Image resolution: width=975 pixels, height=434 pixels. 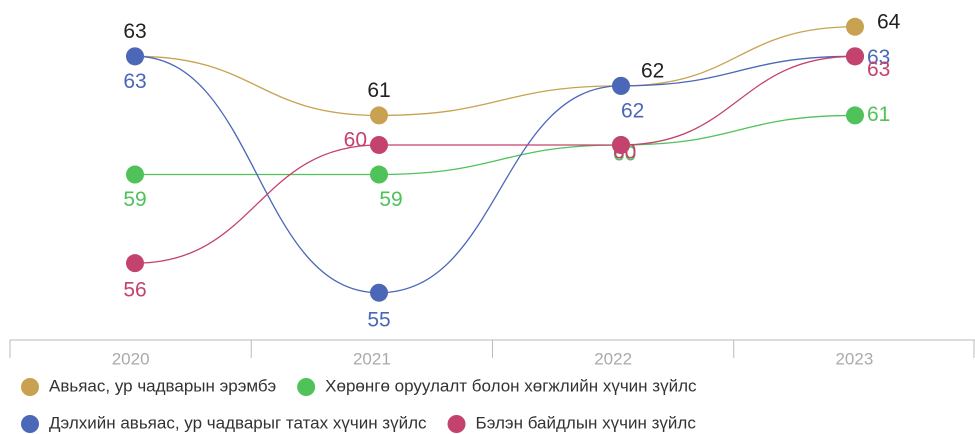 What do you see at coordinates (134, 290) in the screenshot?
I see `data-label: 56` at bounding box center [134, 290].